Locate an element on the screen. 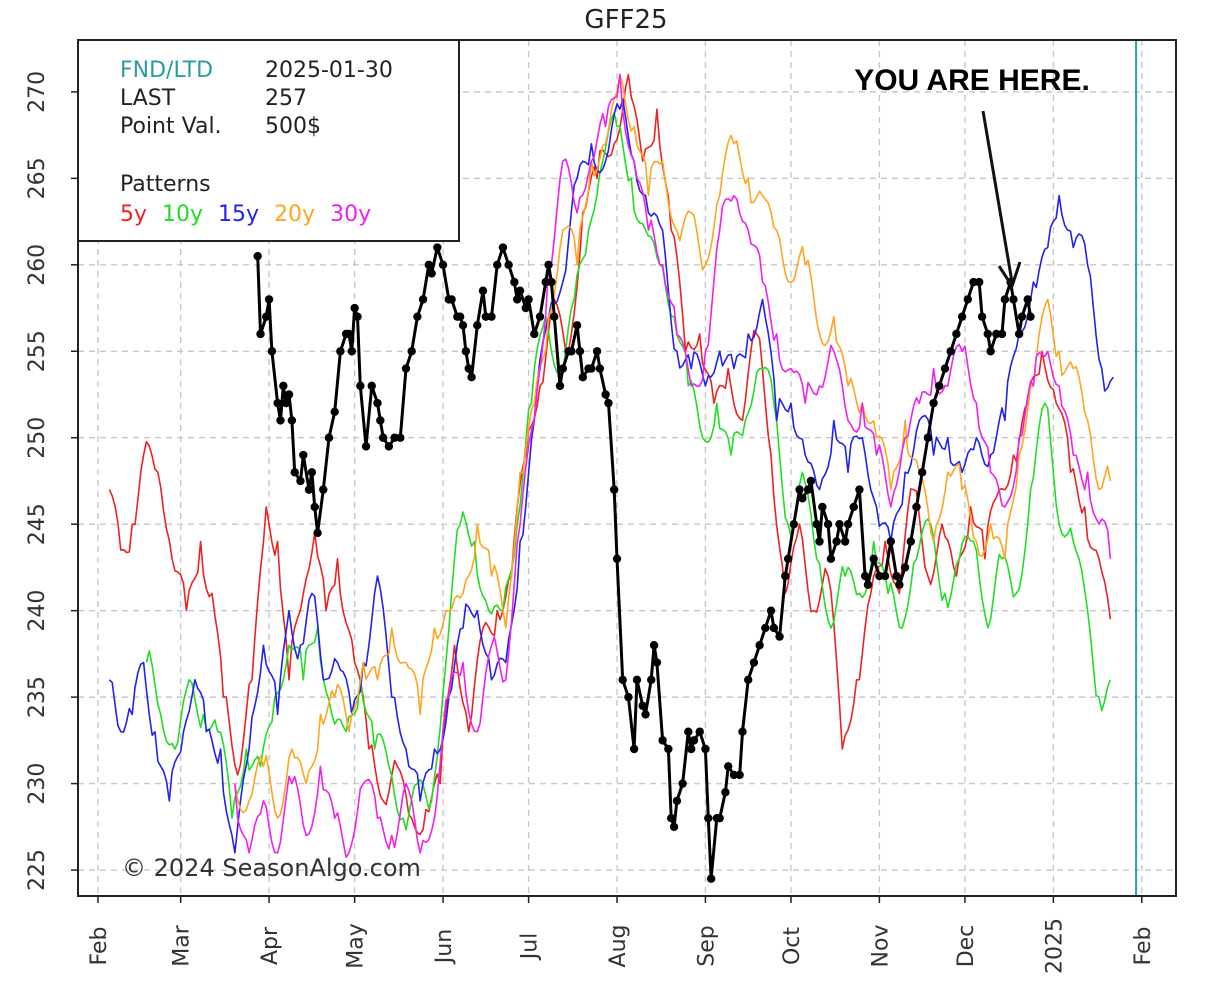 The height and width of the screenshot is (996, 1208). legend-entry-30y: 30y is located at coordinates (350, 214).